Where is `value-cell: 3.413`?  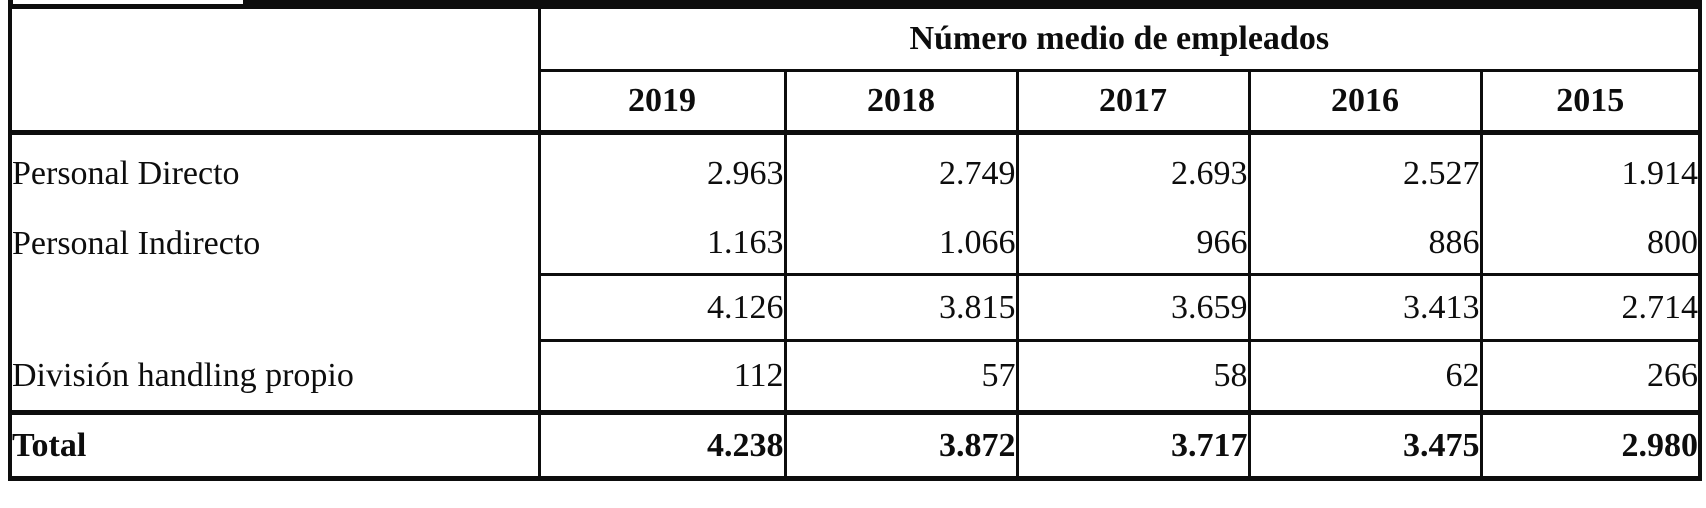
value-cell: 3.413 is located at coordinates (1364, 308).